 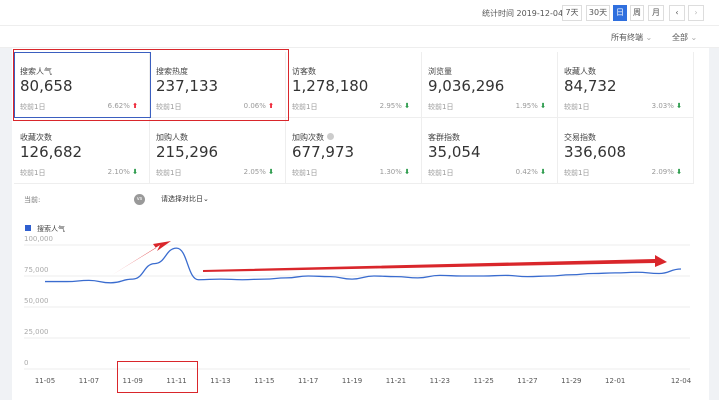 What do you see at coordinates (527, 381) in the screenshot?
I see `x-tick-label: 11-27` at bounding box center [527, 381].